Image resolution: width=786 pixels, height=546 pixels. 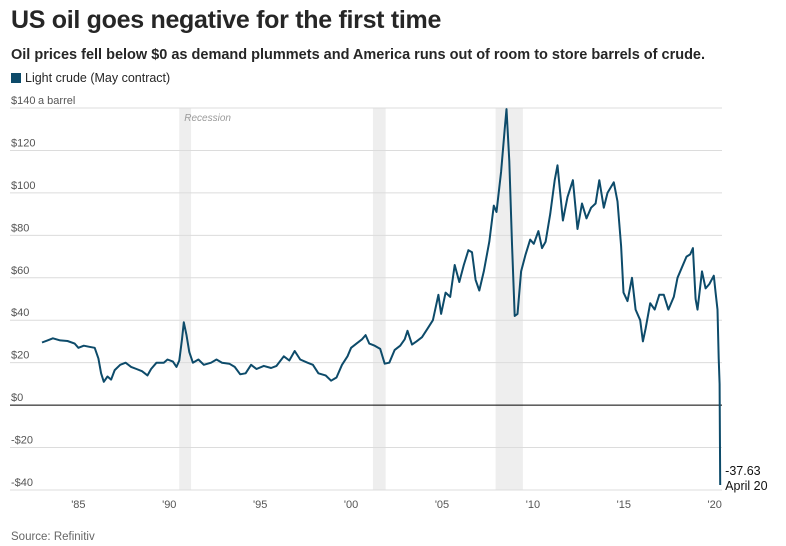 What do you see at coordinates (20, 271) in the screenshot?
I see `y-tick-label: $60` at bounding box center [20, 271].